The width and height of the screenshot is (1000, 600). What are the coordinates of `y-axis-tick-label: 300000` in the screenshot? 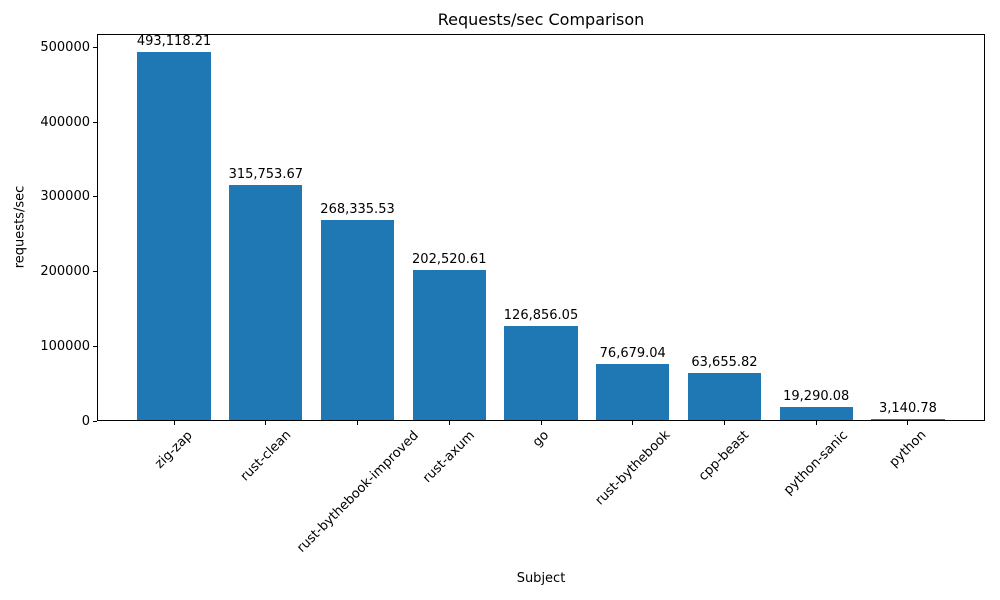 It's located at (65, 197).